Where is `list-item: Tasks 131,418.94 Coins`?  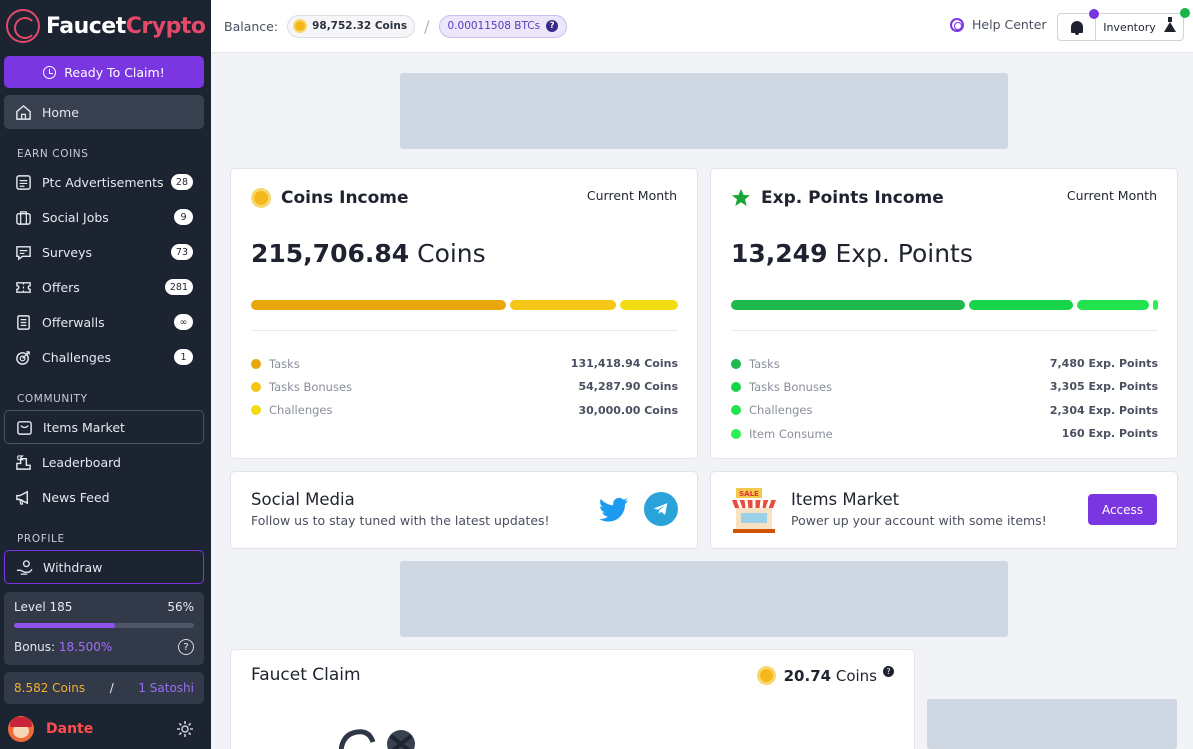
list-item: Tasks 131,418.94 Coins is located at coordinates (464, 363).